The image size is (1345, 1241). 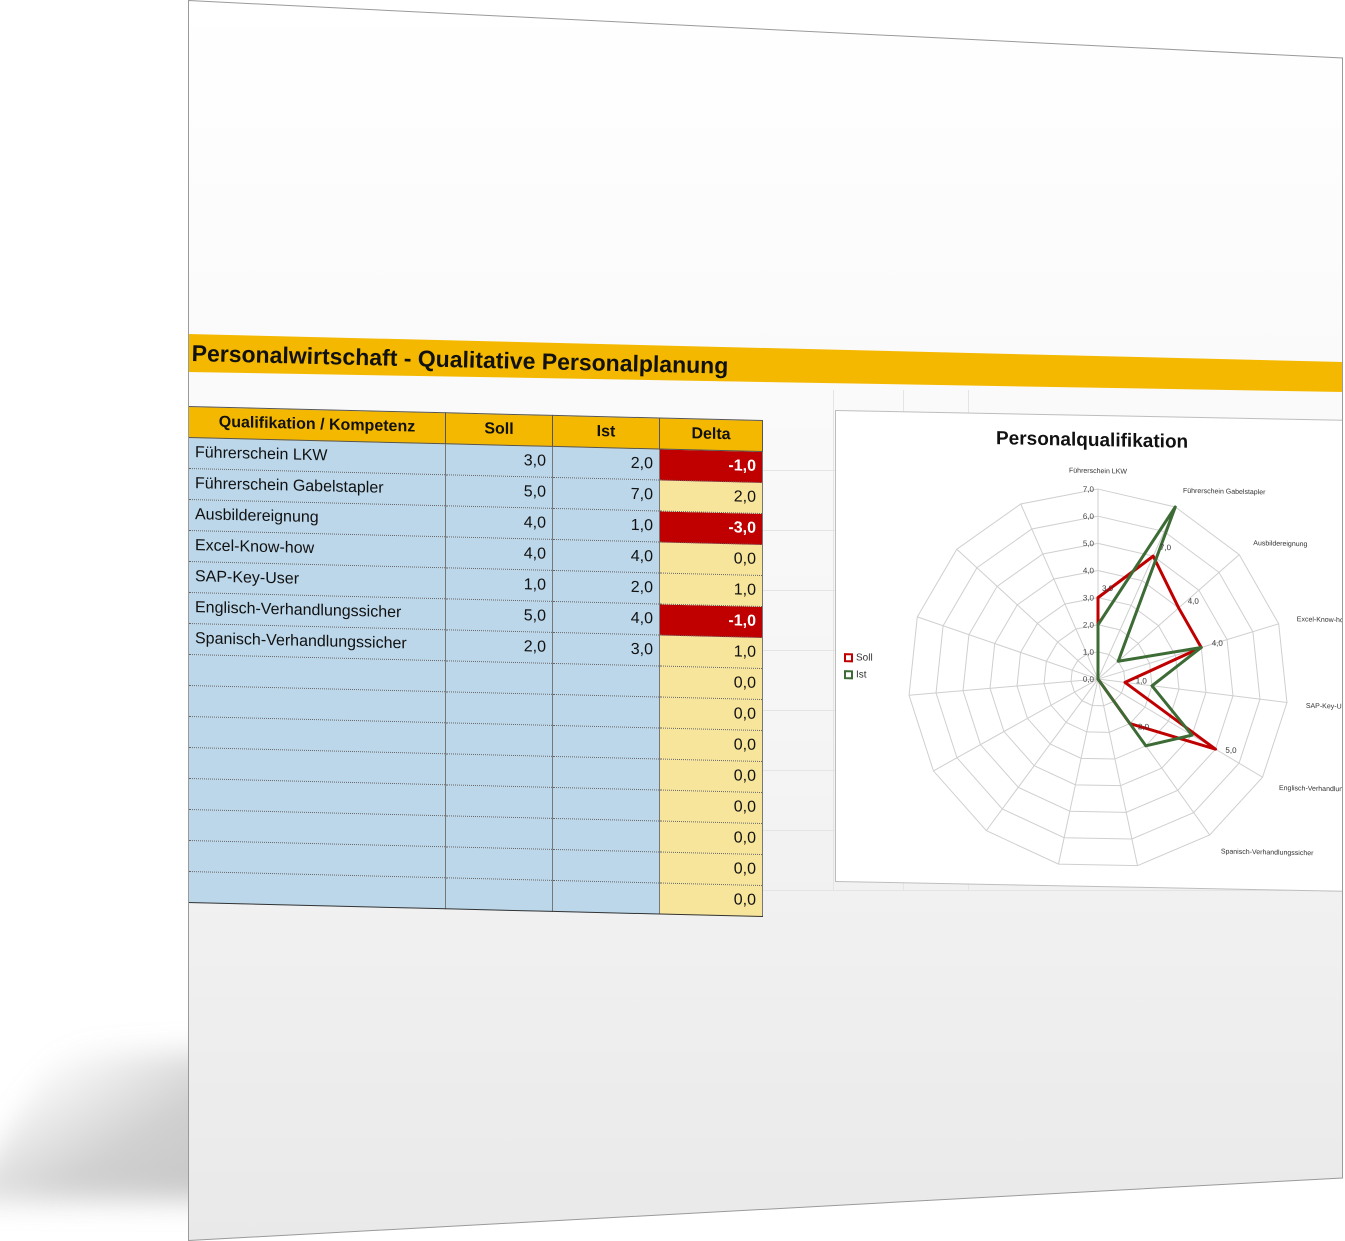 I want to click on radial-tick-label: 0,0, so click(x=1089, y=679).